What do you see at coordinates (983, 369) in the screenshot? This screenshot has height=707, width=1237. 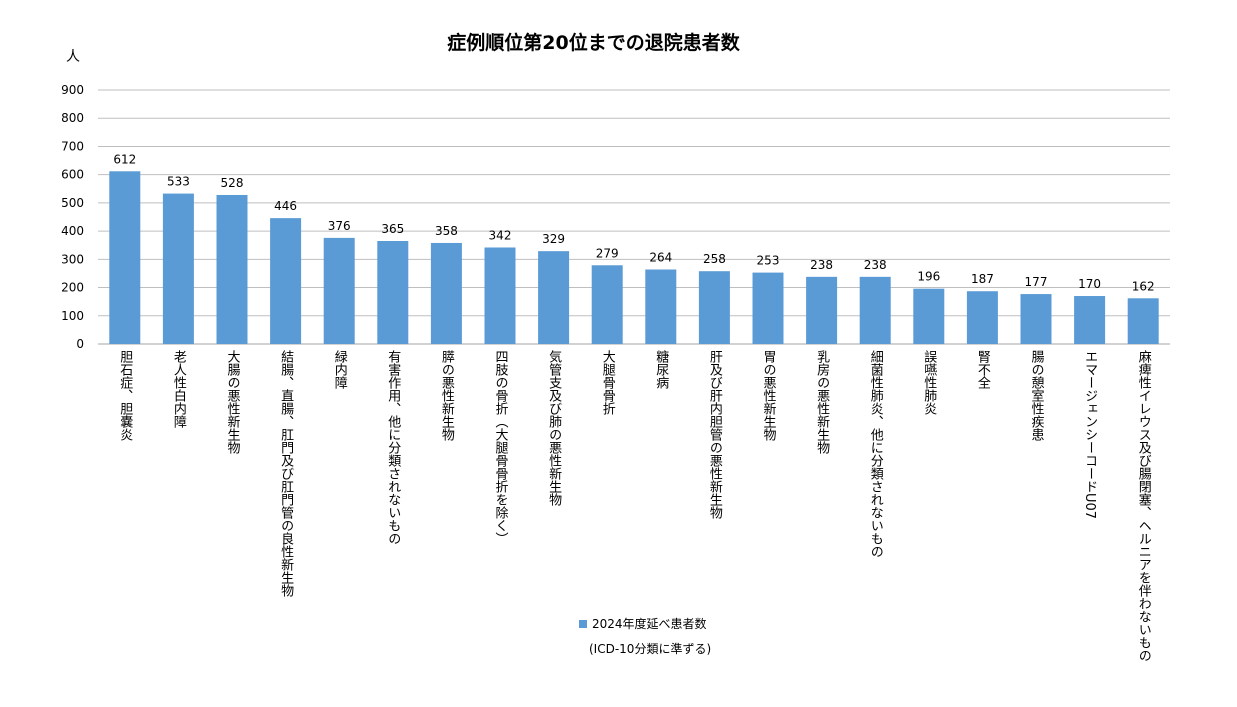 I see `x-category-label: 腎不全` at bounding box center [983, 369].